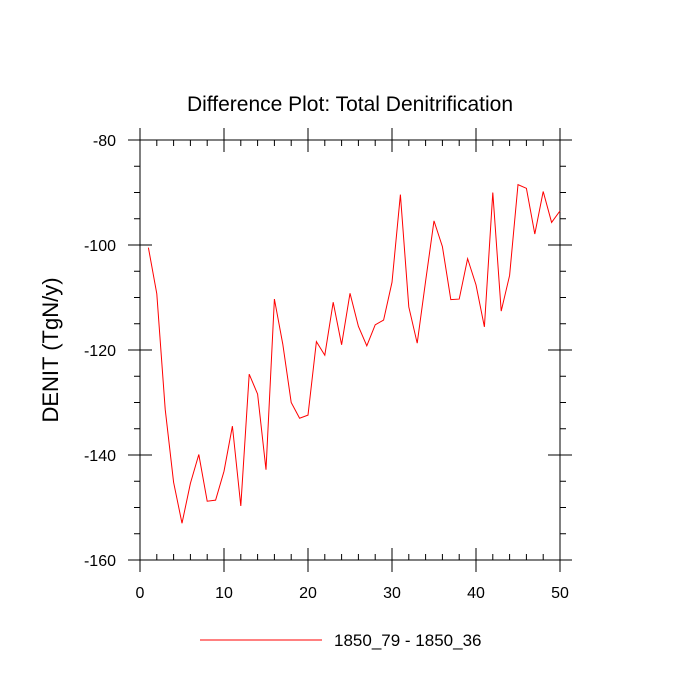 This screenshot has height=700, width=700. Describe the element at coordinates (100, 456) in the screenshot. I see `y-tick-label: -140` at that location.